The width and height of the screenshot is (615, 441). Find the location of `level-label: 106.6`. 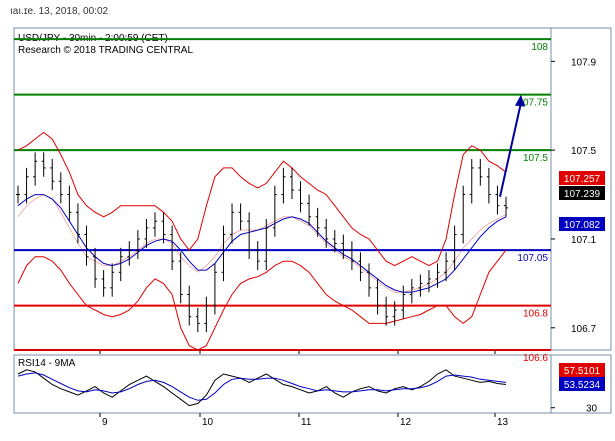

level-label: 106.6 is located at coordinates (535, 358).